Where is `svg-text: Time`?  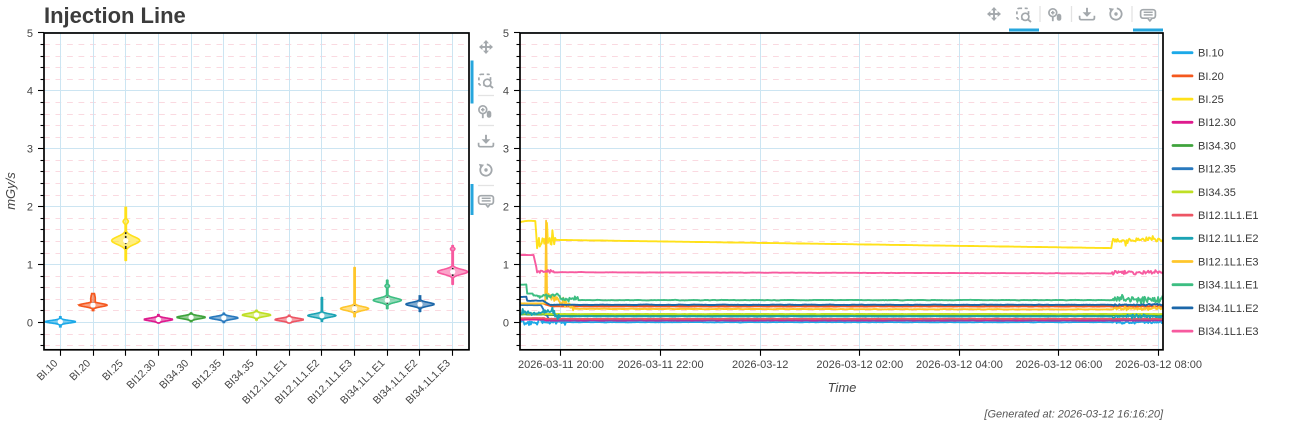 svg-text: Time is located at coordinates (842, 387).